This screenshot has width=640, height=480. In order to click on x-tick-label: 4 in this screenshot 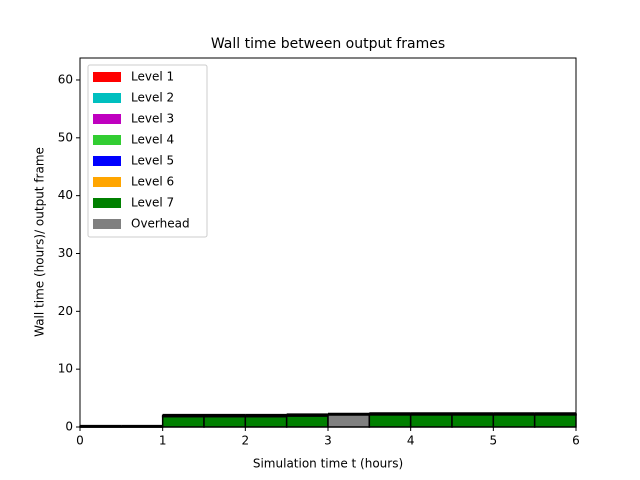, I will do `click(411, 441)`.